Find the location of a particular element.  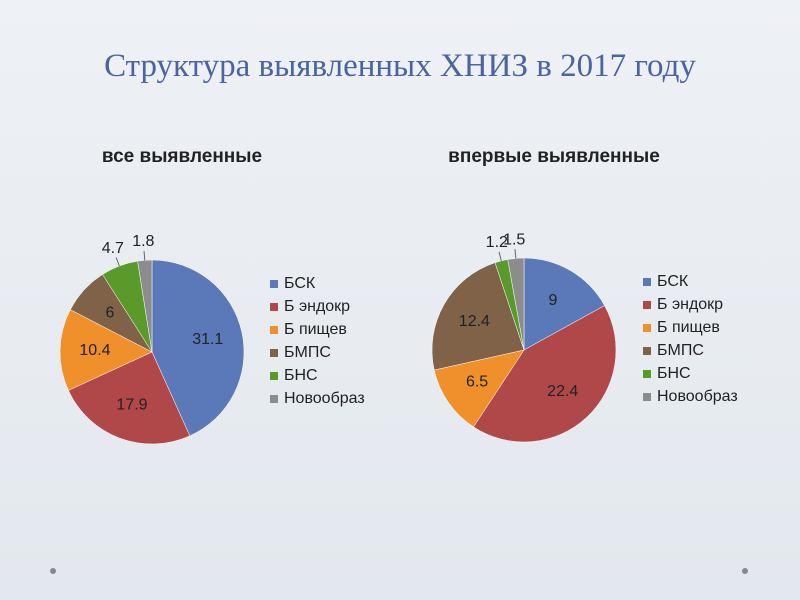

data-label: 31.1 is located at coordinates (207, 339).